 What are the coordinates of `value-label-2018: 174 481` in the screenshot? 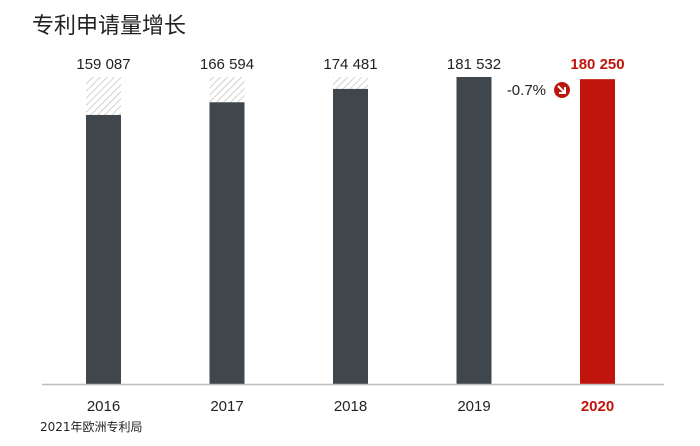 It's located at (350, 64).